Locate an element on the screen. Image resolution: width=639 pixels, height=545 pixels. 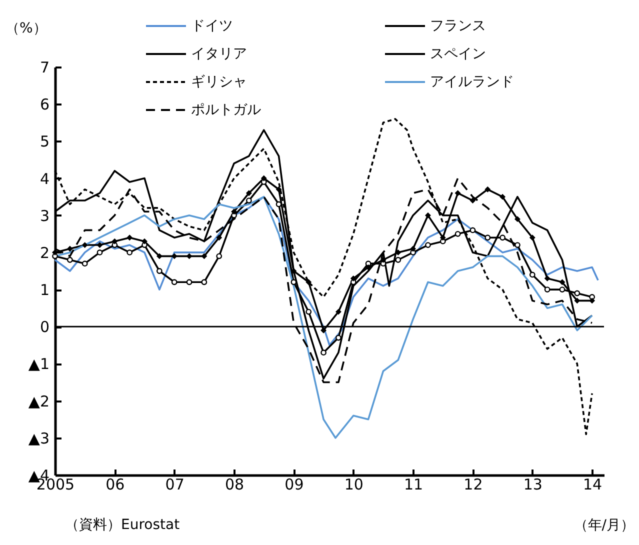
y-tick-label: 1 is located at coordinates (45, 290).